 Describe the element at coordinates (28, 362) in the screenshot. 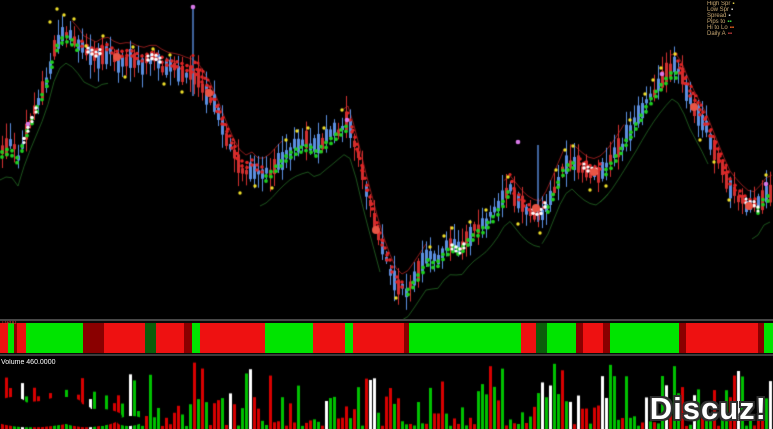

I see `volume-label: Volume 460.0000` at that location.